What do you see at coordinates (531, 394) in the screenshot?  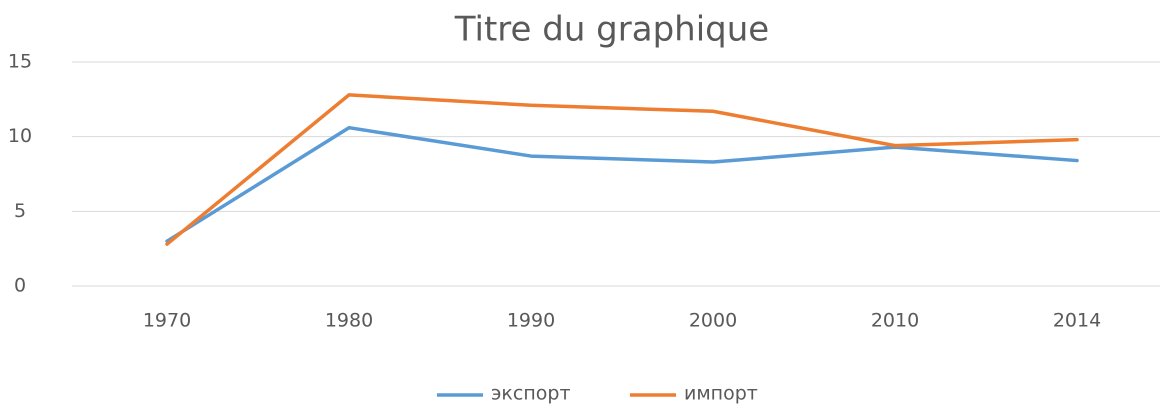 I see `legend-label: экспорт` at bounding box center [531, 394].